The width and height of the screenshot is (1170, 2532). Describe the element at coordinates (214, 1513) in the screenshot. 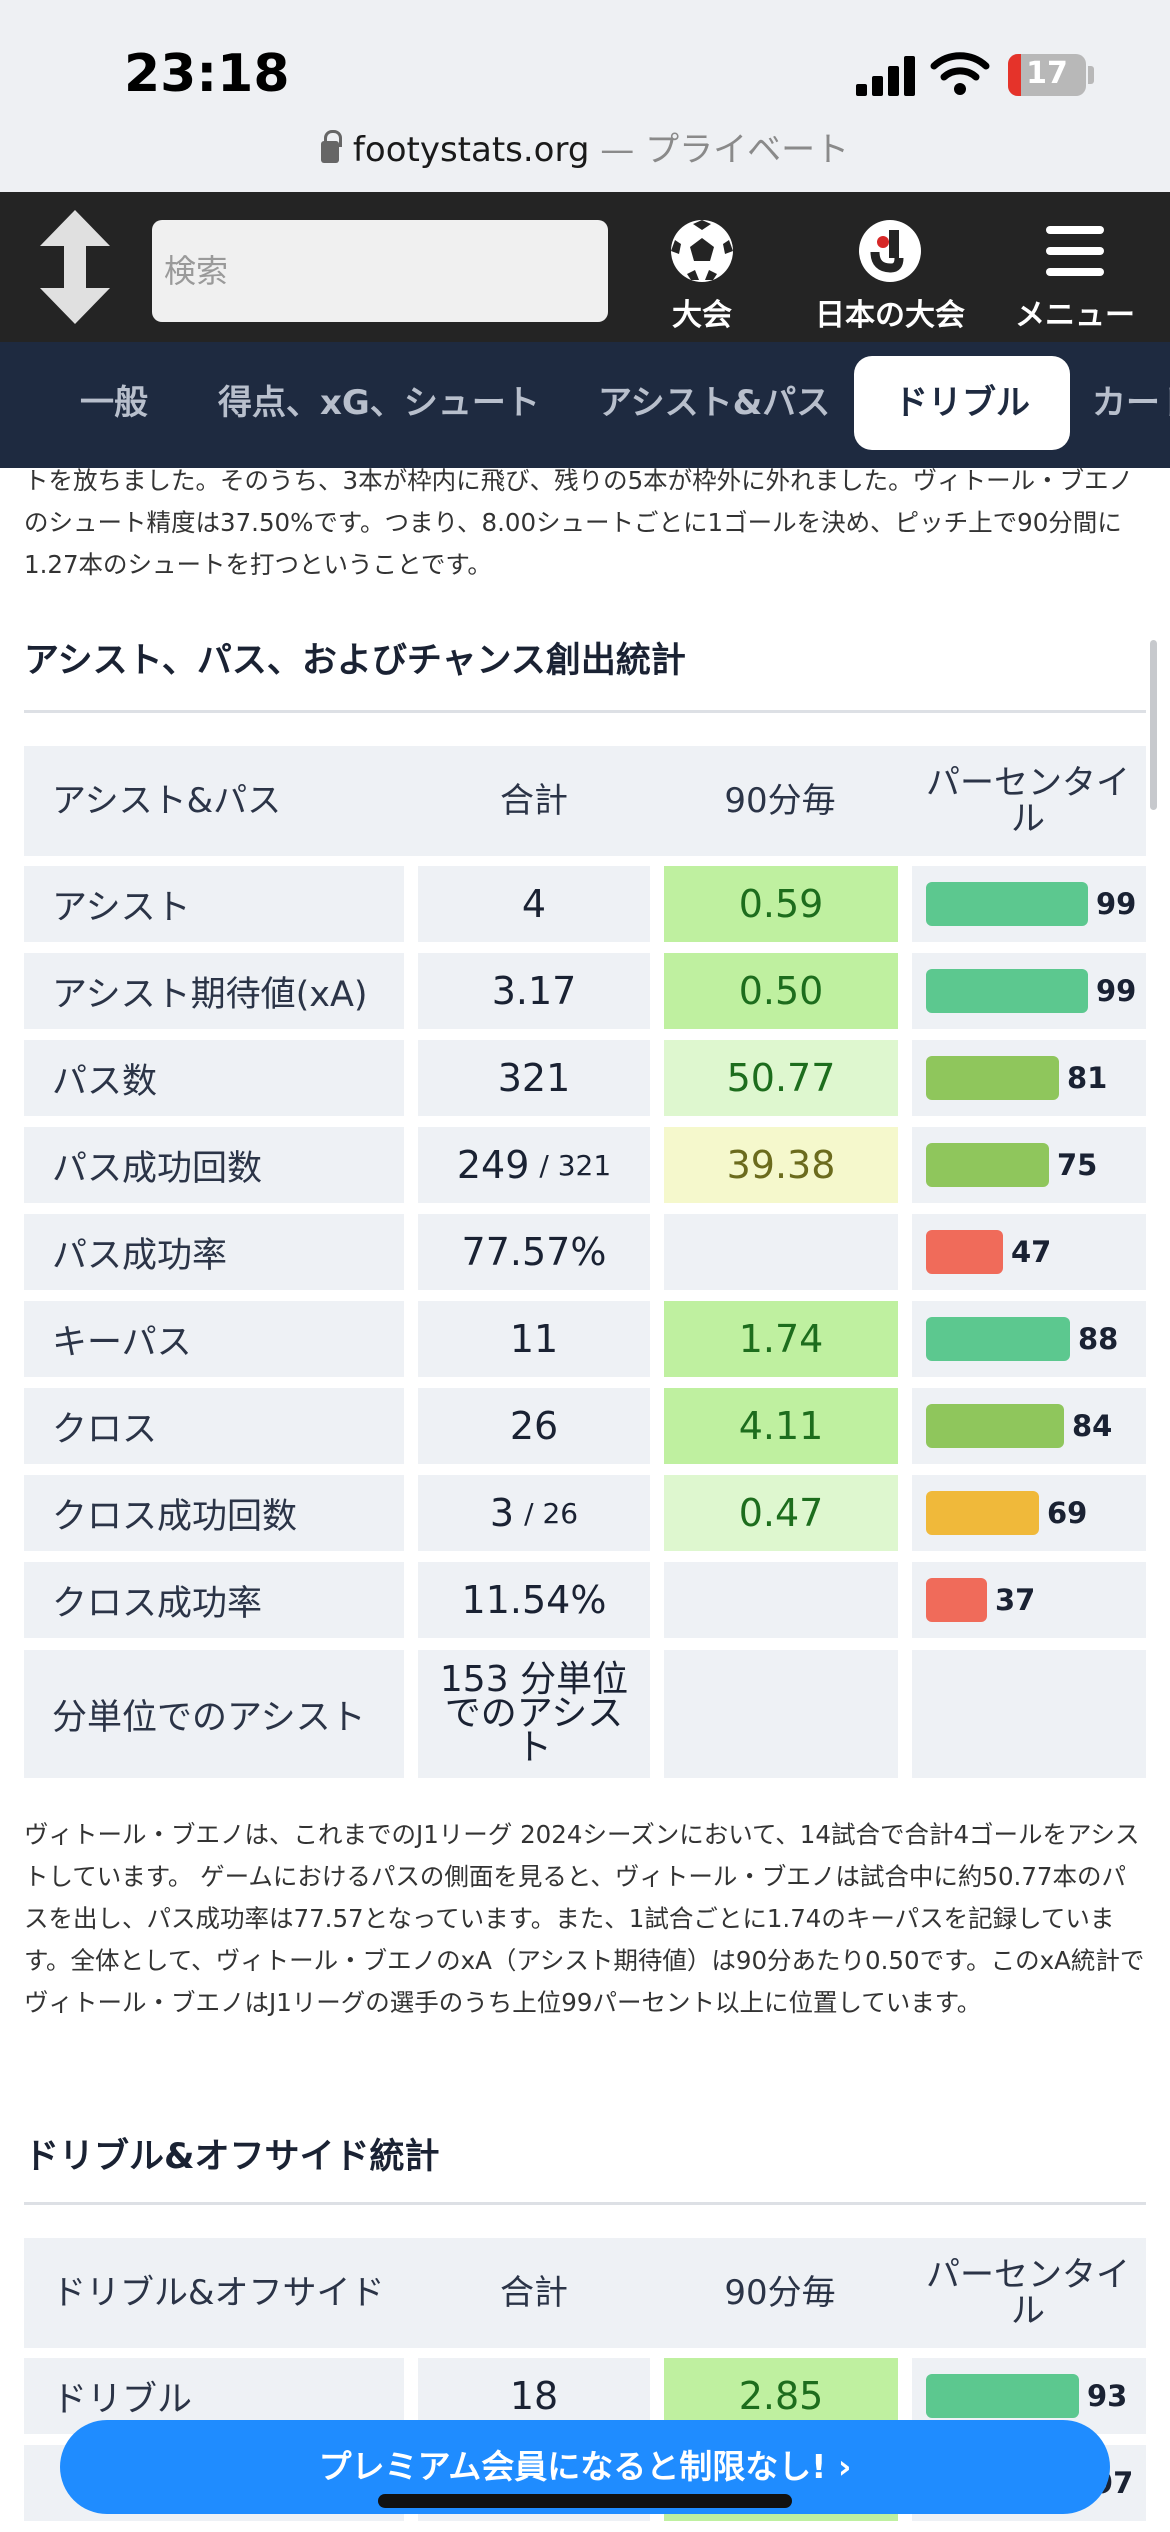

I see `row-label: クロス成功回数` at that location.